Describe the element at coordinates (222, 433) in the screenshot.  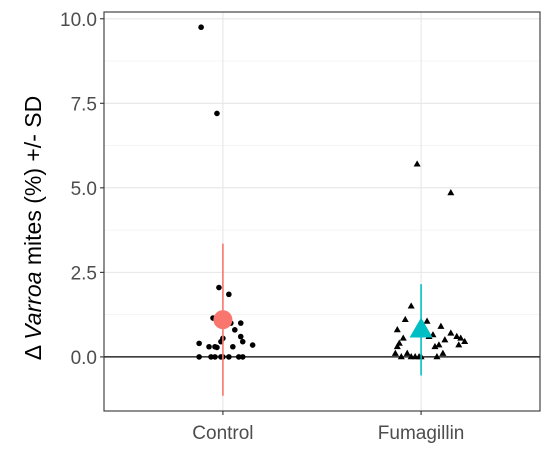
I see `x-tick-label-control: Control` at that location.